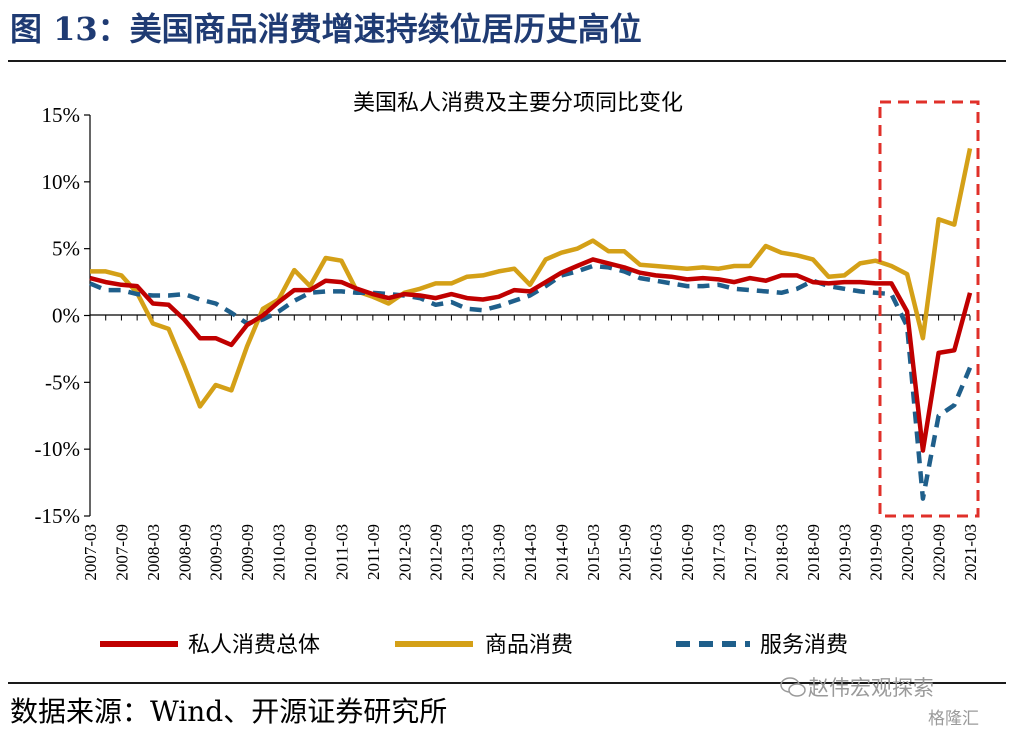 This screenshot has width=1010, height=732. I want to click on top-divider, so click(507, 61).